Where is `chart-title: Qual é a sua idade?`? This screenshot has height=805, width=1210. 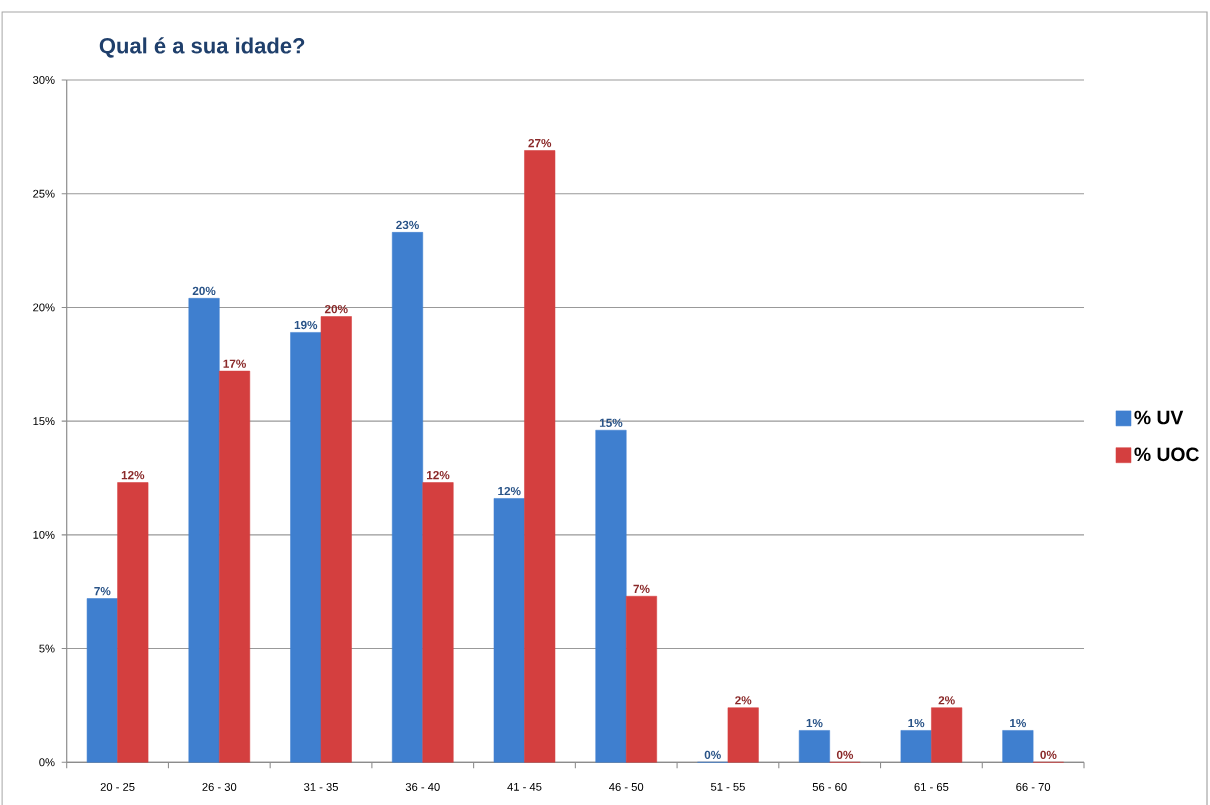
chart-title: Qual é a sua idade? is located at coordinates (202, 47).